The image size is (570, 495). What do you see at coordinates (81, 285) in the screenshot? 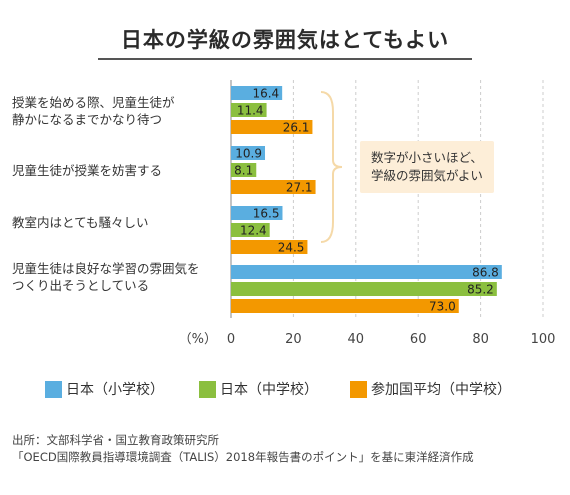
I see `category-label-line: つくり出そうとしている` at bounding box center [81, 285].